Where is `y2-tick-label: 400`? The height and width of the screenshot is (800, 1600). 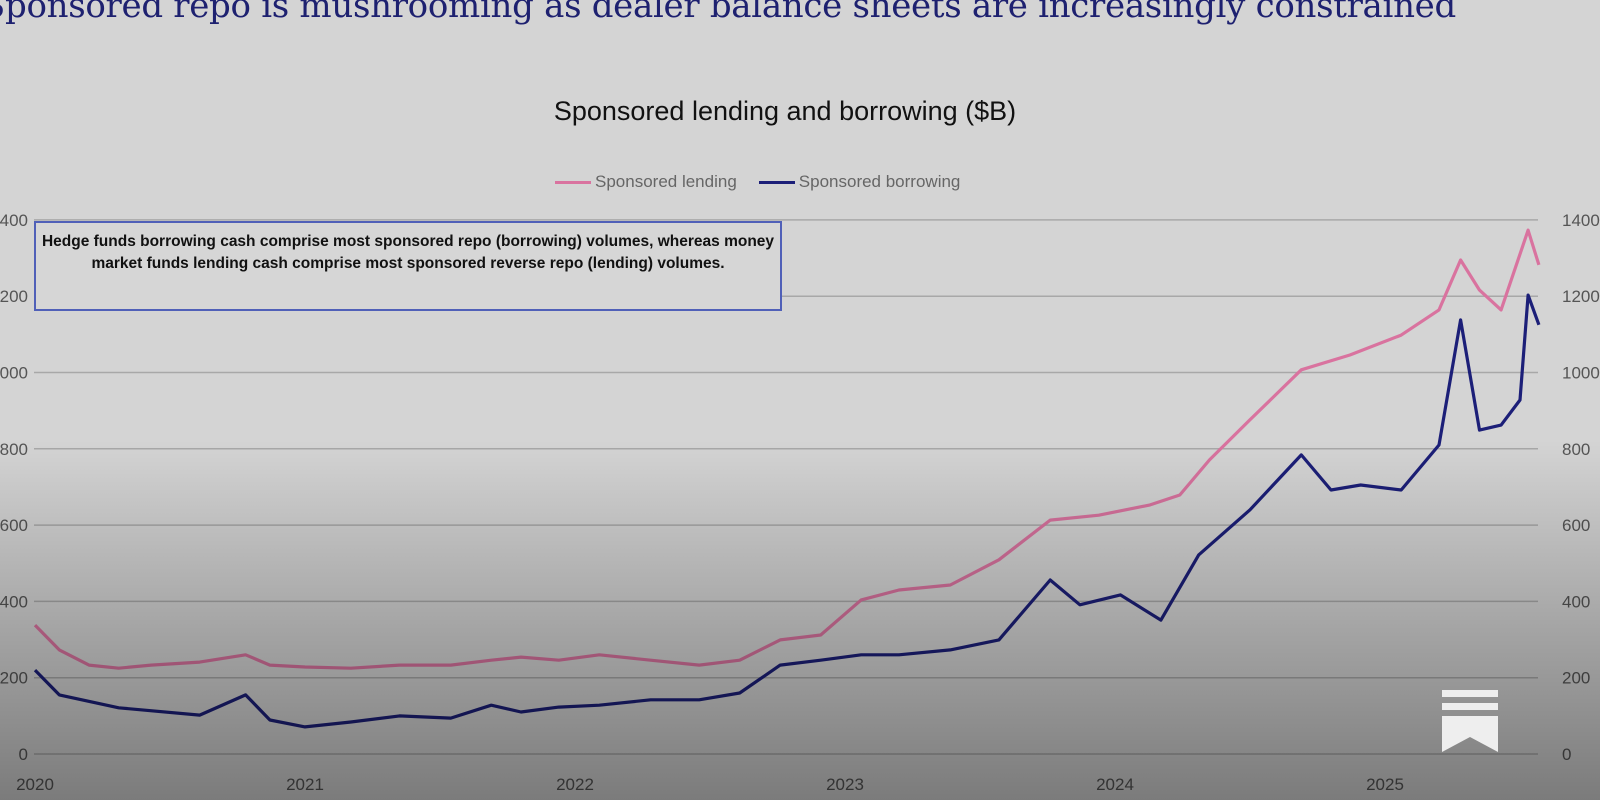 y2-tick-label: 400 is located at coordinates (1576, 601).